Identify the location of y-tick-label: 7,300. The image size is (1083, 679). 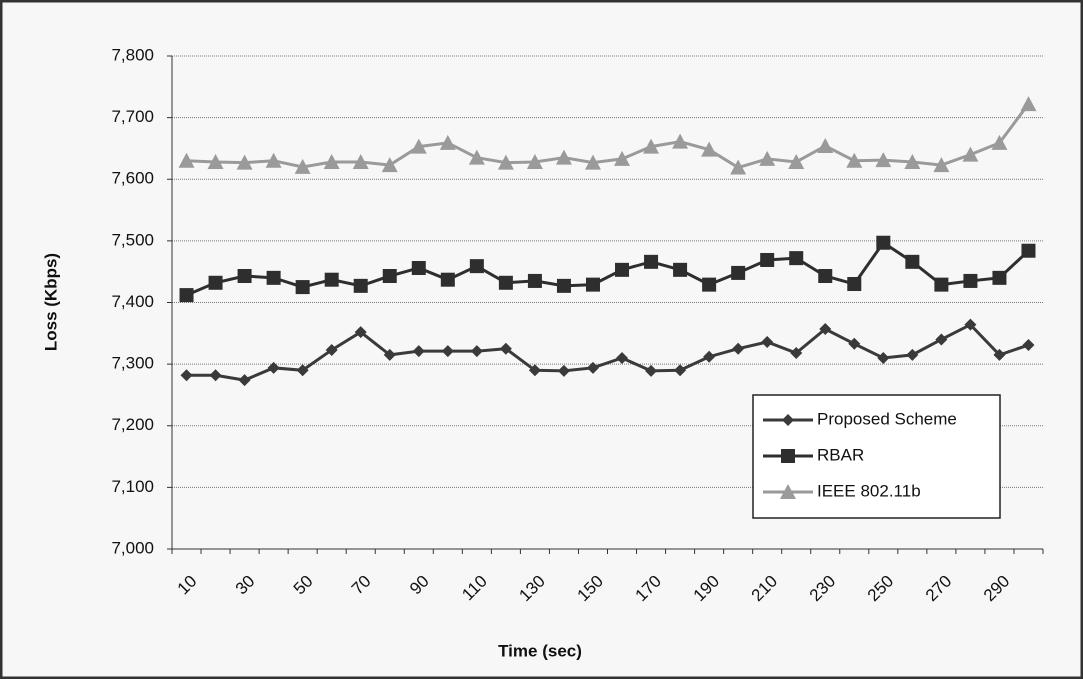
(132, 363).